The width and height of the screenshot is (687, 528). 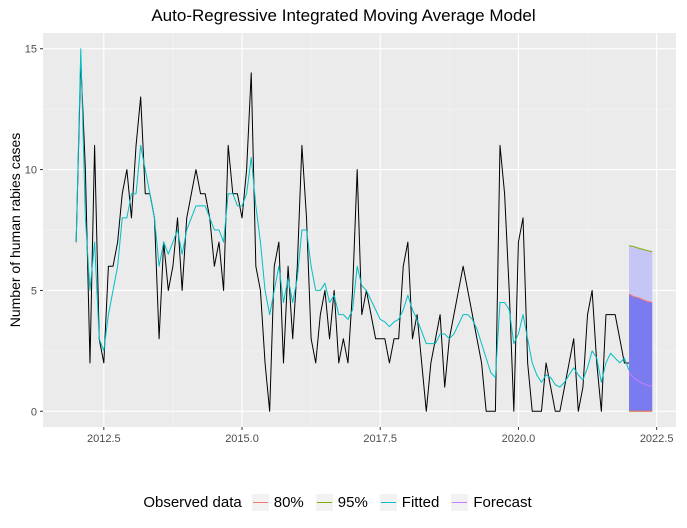 What do you see at coordinates (420, 502) in the screenshot?
I see `legend-label-fitted: Fitted` at bounding box center [420, 502].